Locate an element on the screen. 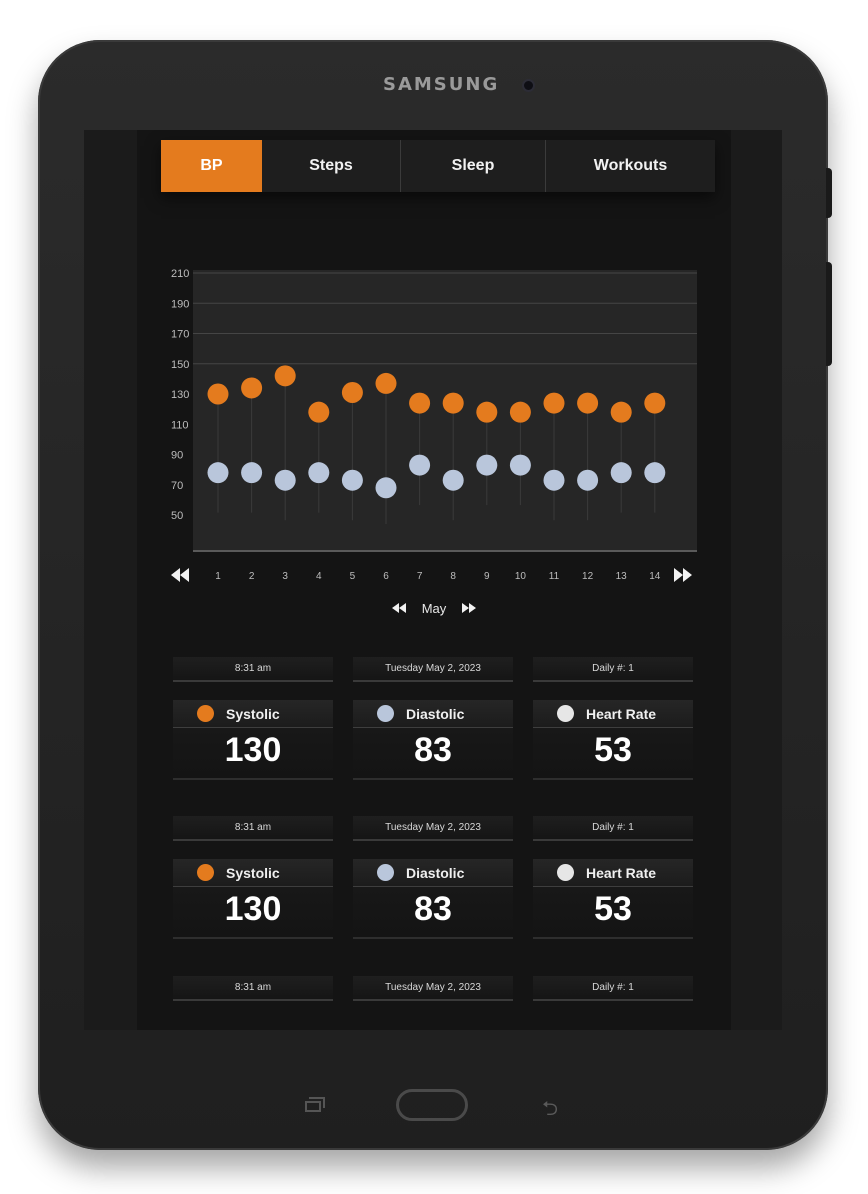 The image size is (868, 1194). heart-rate-card: Heart Rate 53 is located at coordinates (613, 740).